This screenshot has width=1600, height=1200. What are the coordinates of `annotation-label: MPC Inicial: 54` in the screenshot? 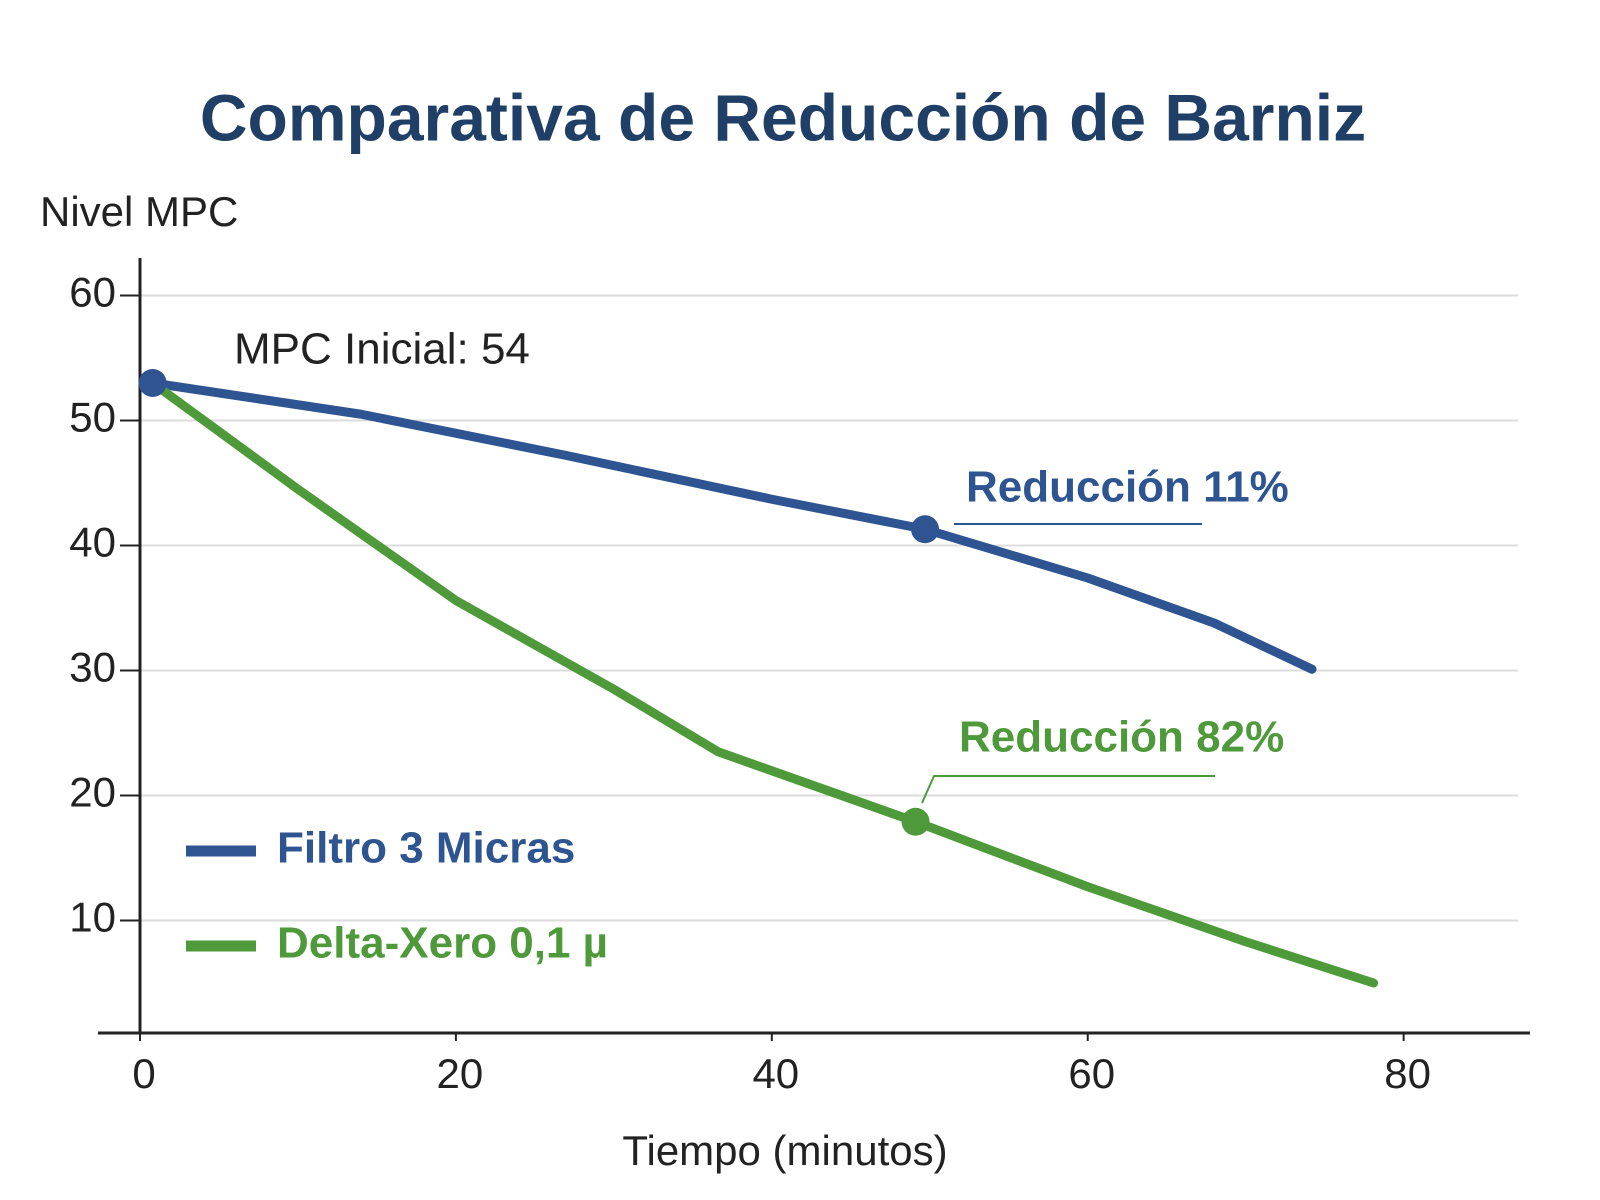 It's located at (382, 349).